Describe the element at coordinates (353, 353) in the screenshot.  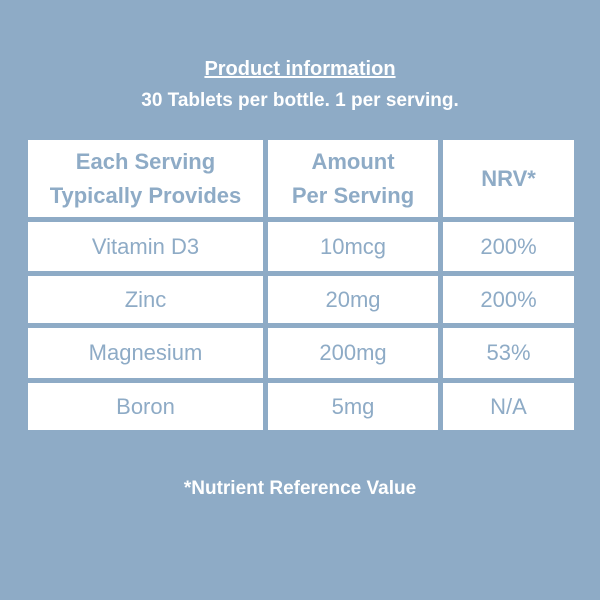
I see `table-cell: 200mg` at that location.